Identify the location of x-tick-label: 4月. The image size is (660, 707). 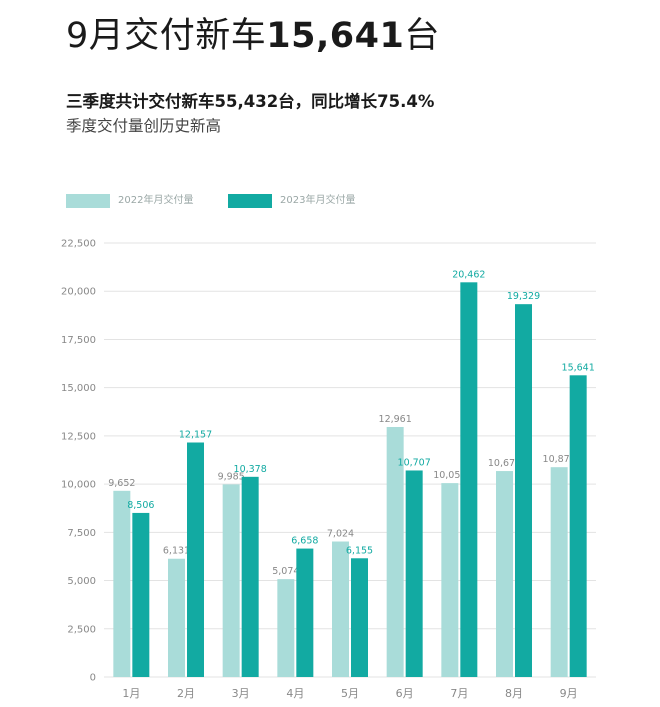
(295, 693).